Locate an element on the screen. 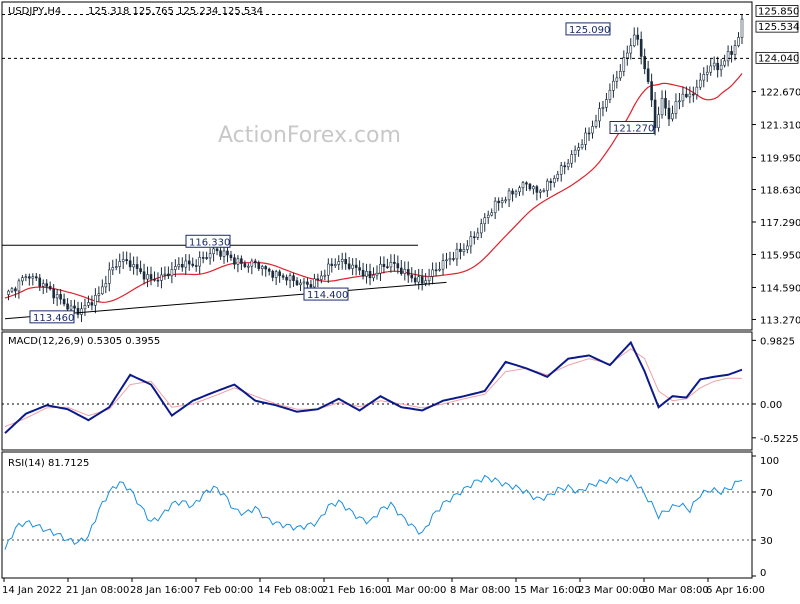 The height and width of the screenshot is (604, 800). rsi-tick-label: 30 is located at coordinates (766, 541).